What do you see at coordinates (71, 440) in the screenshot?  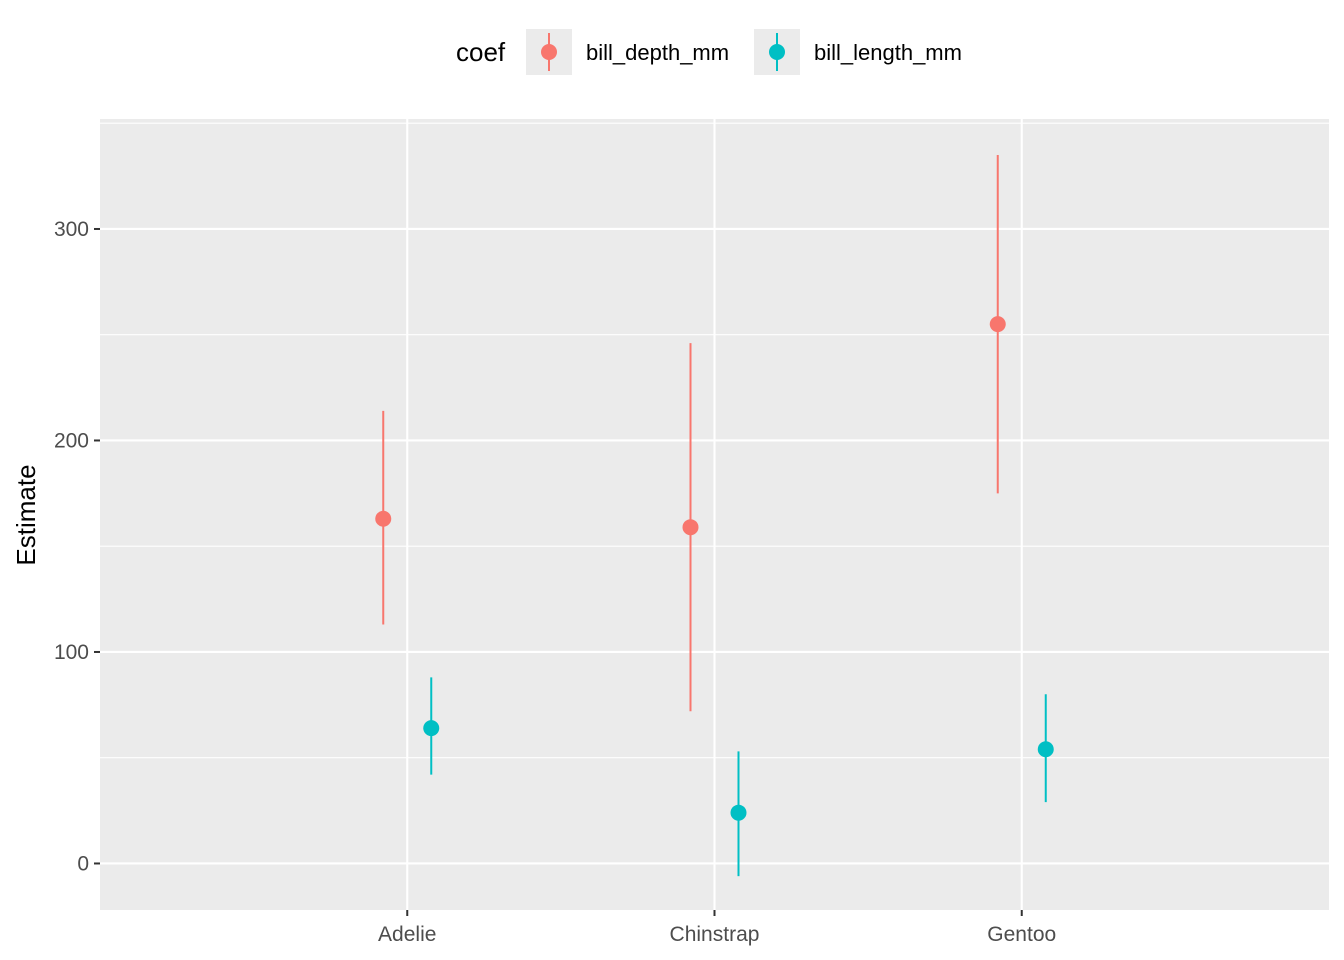 I see `y-tick-label: 200` at bounding box center [71, 440].